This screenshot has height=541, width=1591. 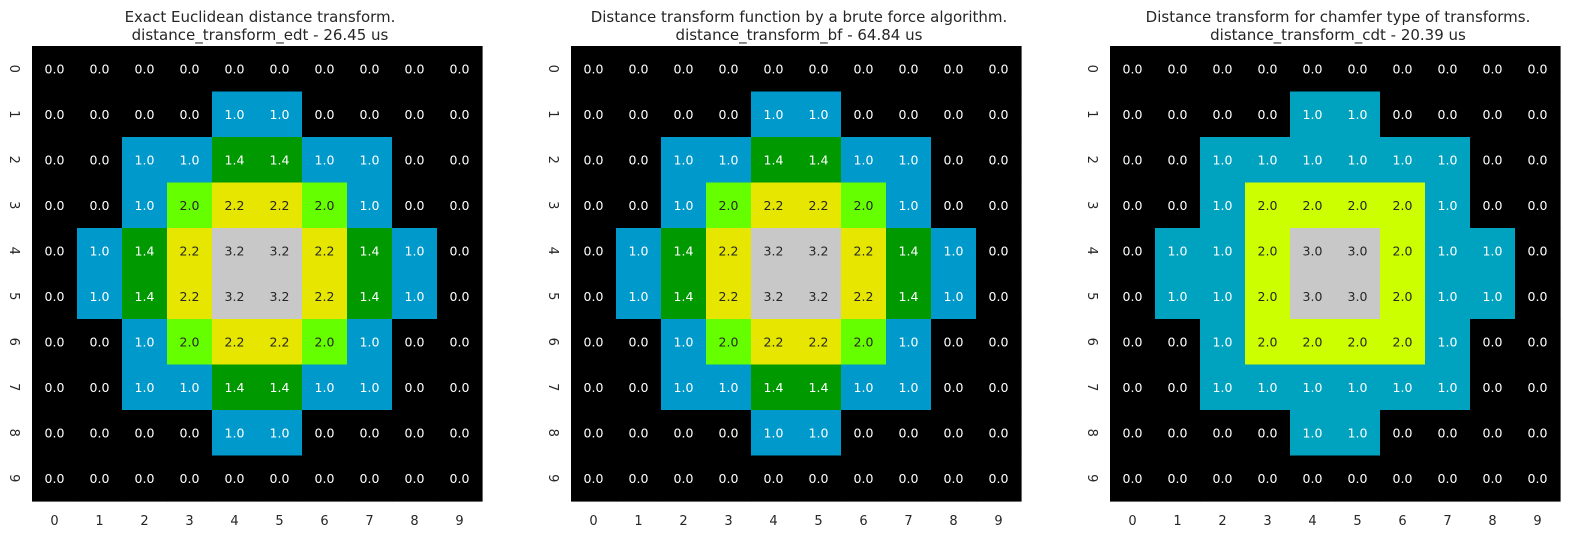 I want to click on y-tick-label: 5, so click(x=13, y=296).